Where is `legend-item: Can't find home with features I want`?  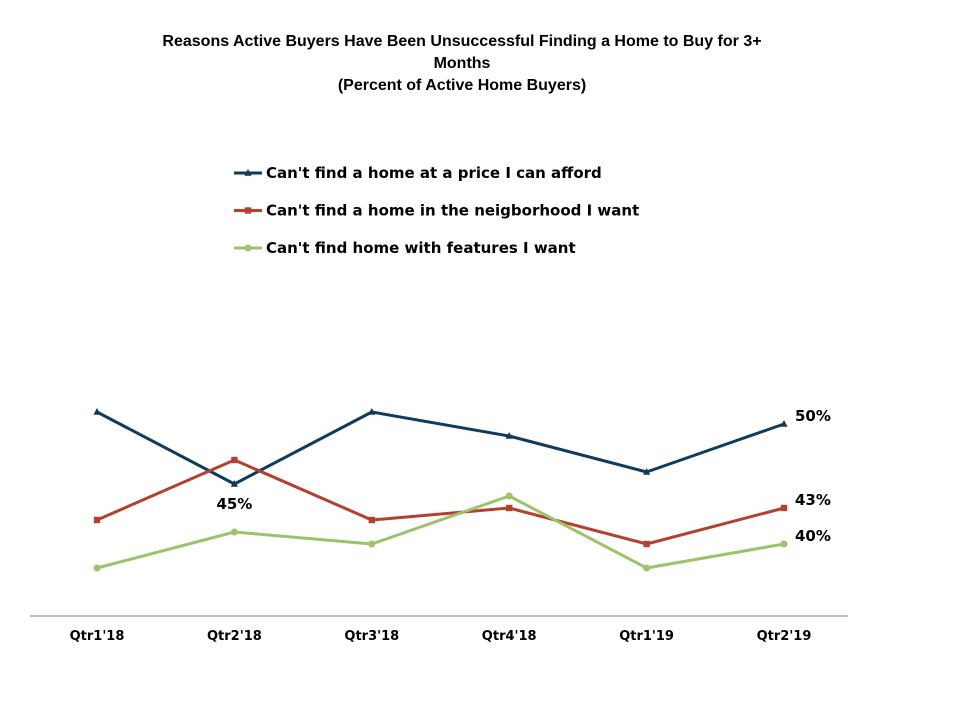 legend-item: Can't find home with features I want is located at coordinates (405, 248).